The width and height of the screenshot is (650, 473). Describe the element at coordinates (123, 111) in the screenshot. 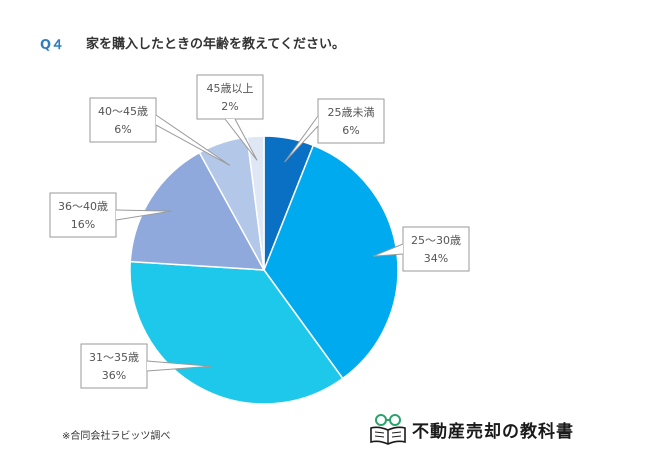

I see `slice-category-label: 40～45歳` at that location.